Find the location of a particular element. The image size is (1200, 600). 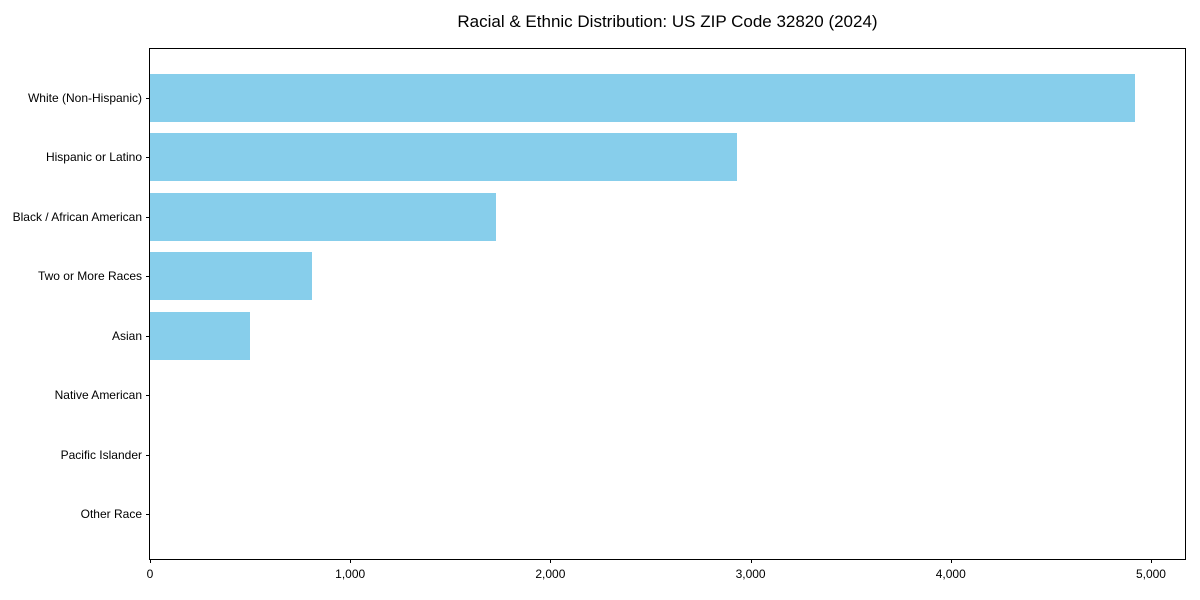

x-tick-label: 1,000 is located at coordinates (350, 574).